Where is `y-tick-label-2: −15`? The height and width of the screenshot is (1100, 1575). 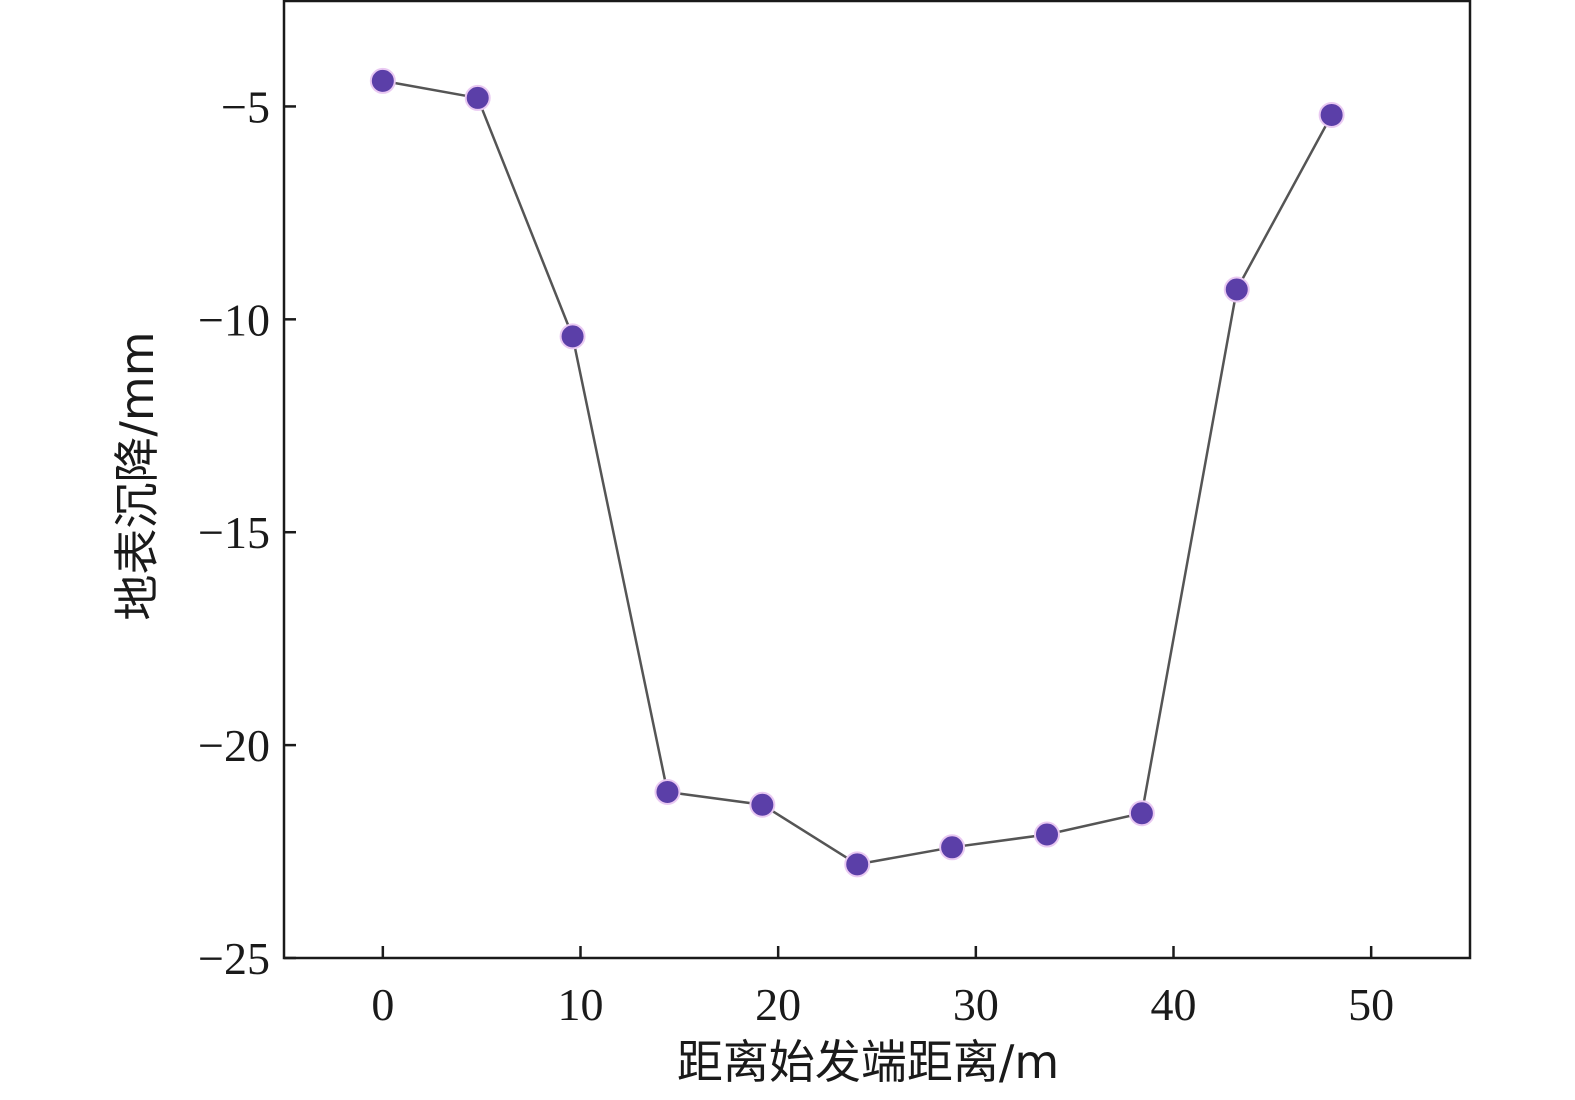 y-tick-label-2: −15 is located at coordinates (234, 532).